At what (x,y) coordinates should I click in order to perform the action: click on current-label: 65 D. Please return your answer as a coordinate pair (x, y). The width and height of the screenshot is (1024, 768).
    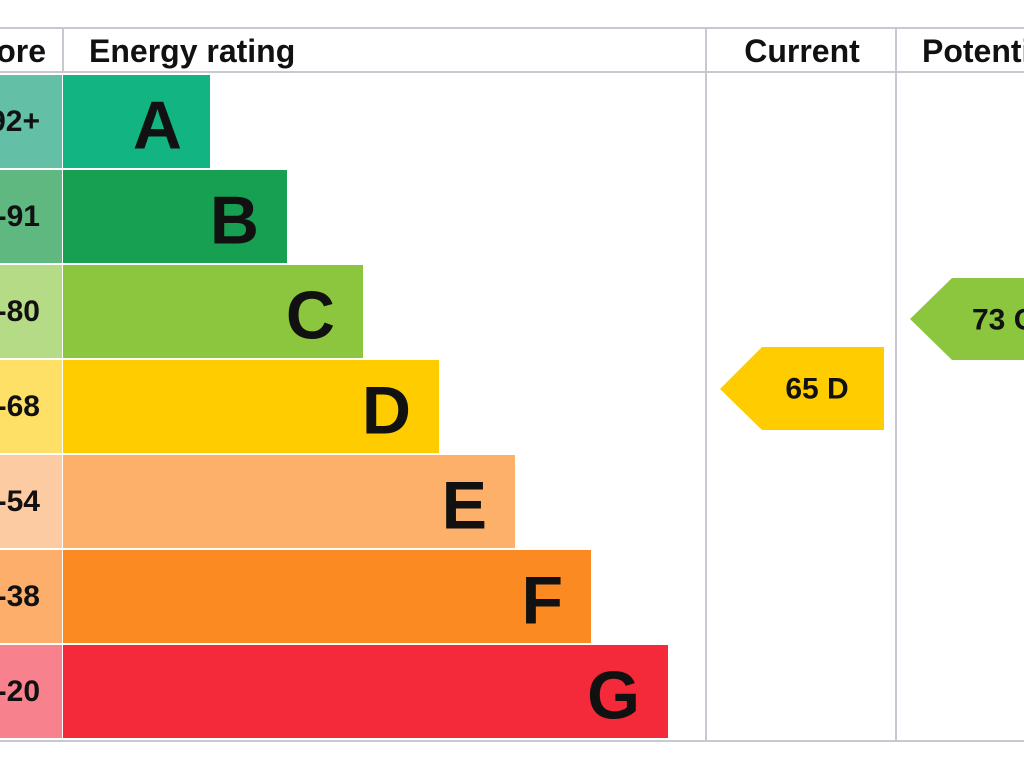
    Looking at the image, I should click on (816, 389).